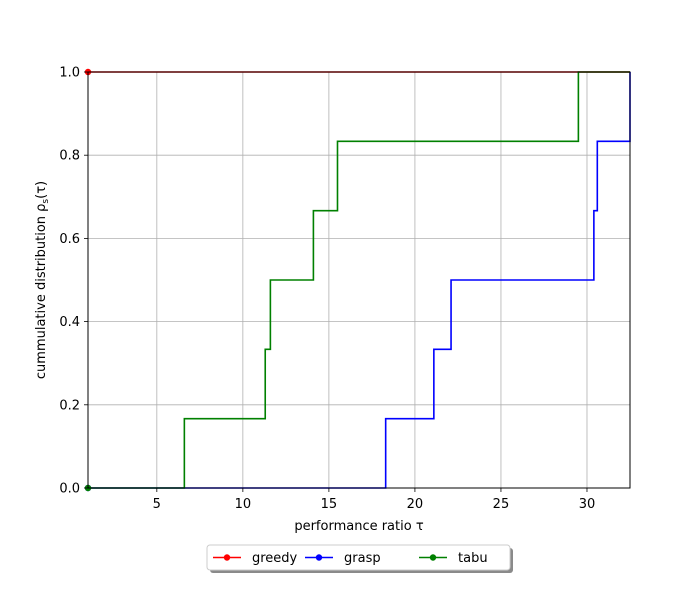 This screenshot has height=600, width=700. I want to click on x-tick-label: 30, so click(587, 504).